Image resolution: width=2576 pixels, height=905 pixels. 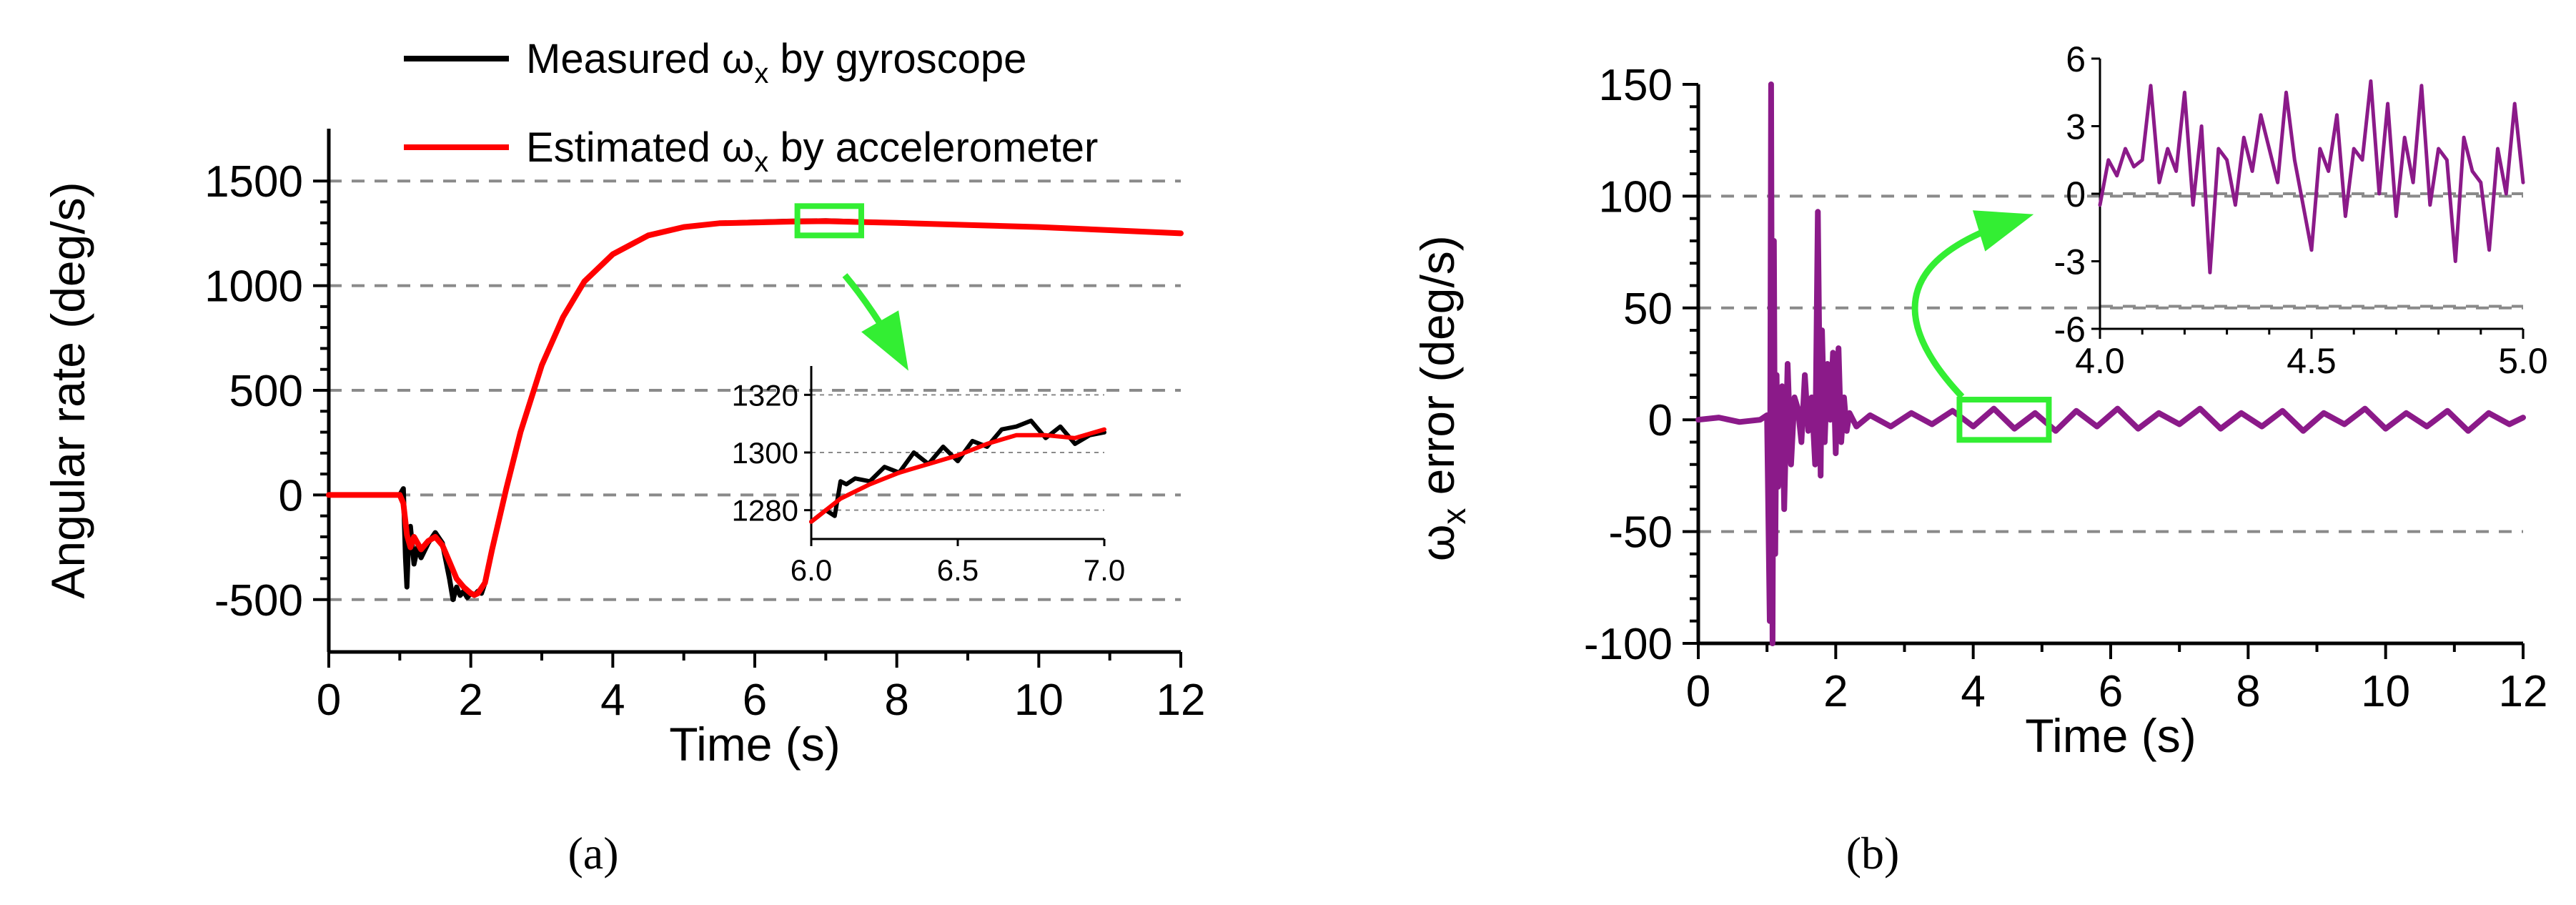 I want to click on panel-a-label: (a), so click(x=593, y=853).